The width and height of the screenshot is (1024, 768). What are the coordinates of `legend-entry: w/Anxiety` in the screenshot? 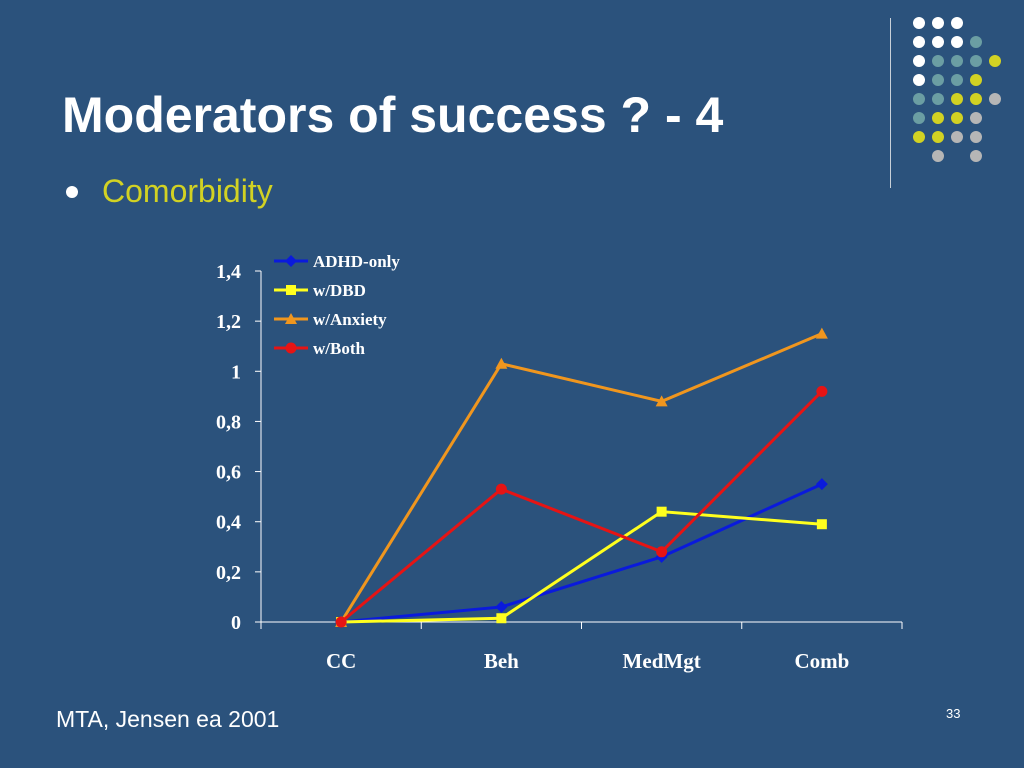 It's located at (330, 319).